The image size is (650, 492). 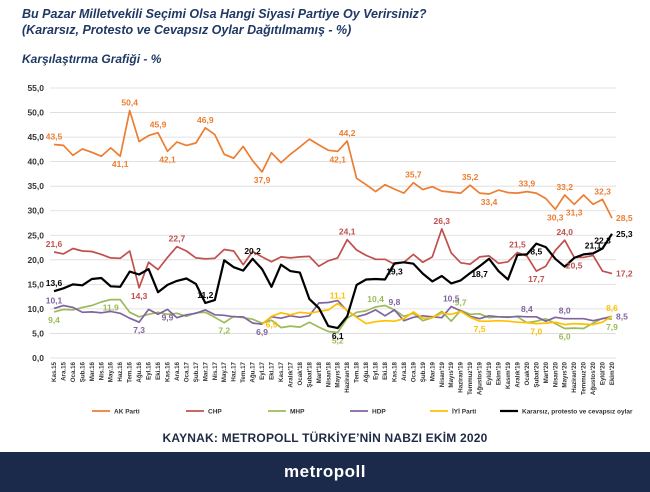 I want to click on x-tick-label: Ocak'20, so click(x=527, y=373).